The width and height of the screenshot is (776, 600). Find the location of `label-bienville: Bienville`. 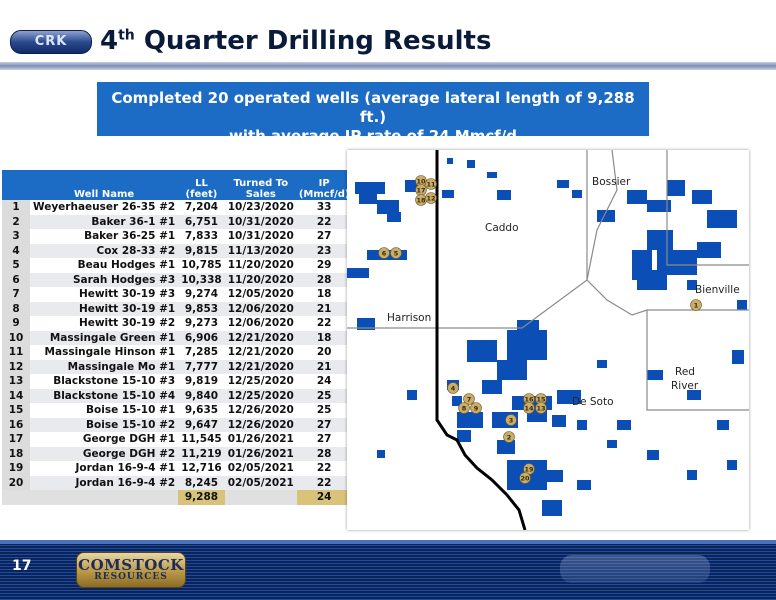

label-bienville: Bienville is located at coordinates (717, 290).